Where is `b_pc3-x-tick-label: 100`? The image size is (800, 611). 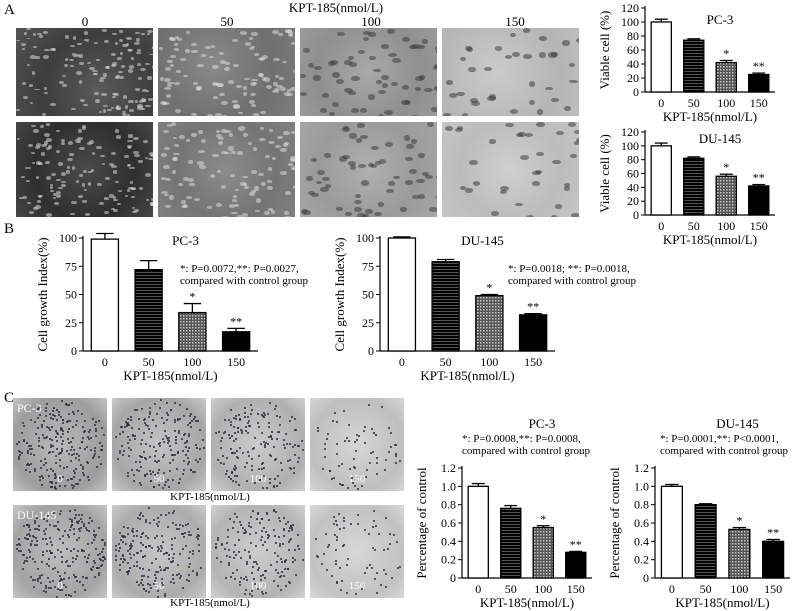 b_pc3-x-tick-label: 100 is located at coordinates (192, 362).